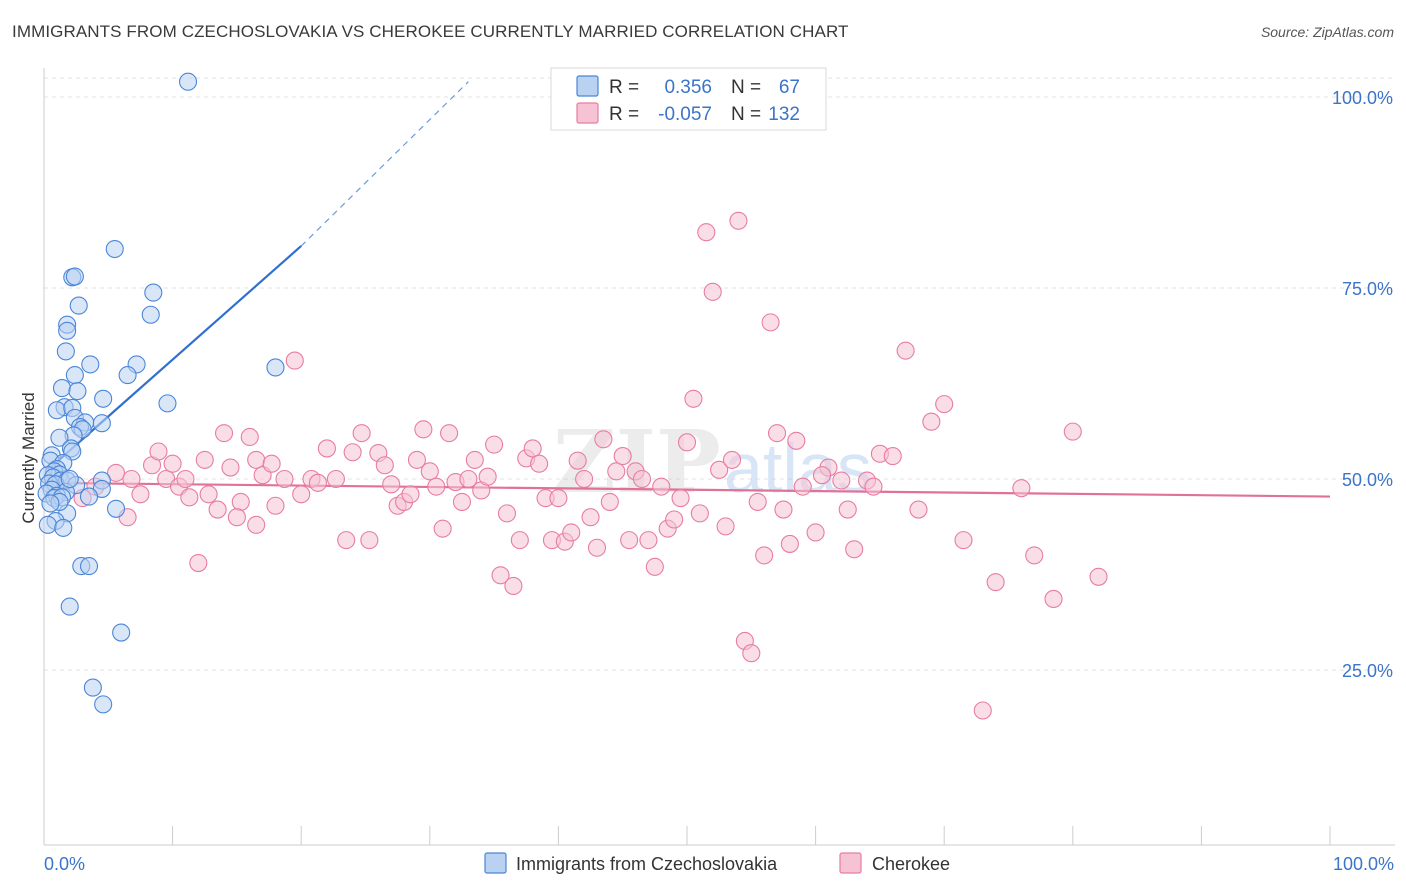  Describe the element at coordinates (911, 864) in the screenshot. I see `bottom-legend-label-cherokee: Cherokee` at that location.